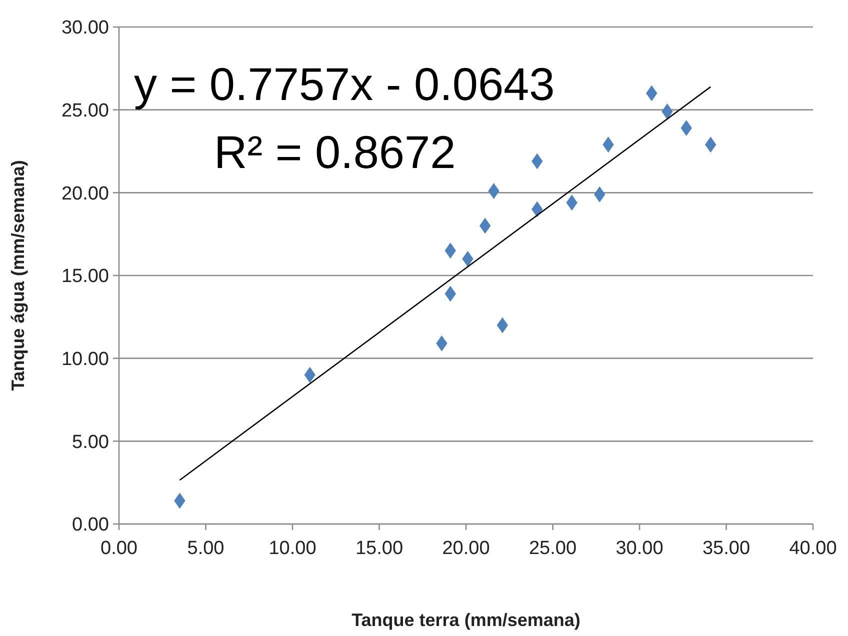  What do you see at coordinates (18, 275) in the screenshot?
I see `y-axis-title: Tanque água (mm/semana)` at bounding box center [18, 275].